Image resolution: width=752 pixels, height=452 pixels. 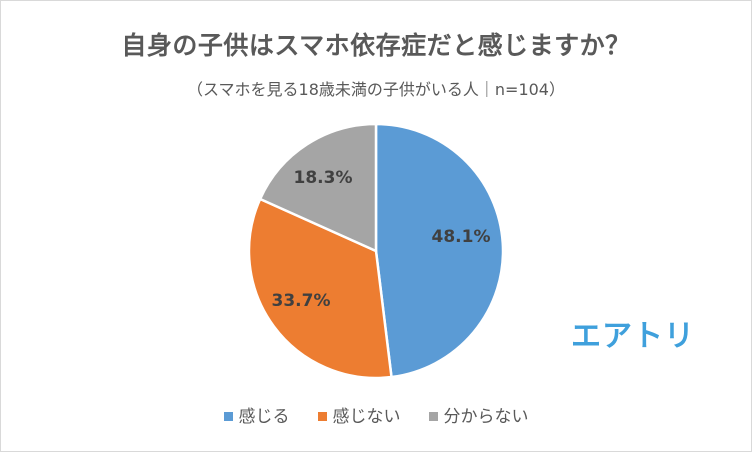 What do you see at coordinates (320, 288) in the screenshot?
I see `slice-kanjinai` at bounding box center [320, 288].